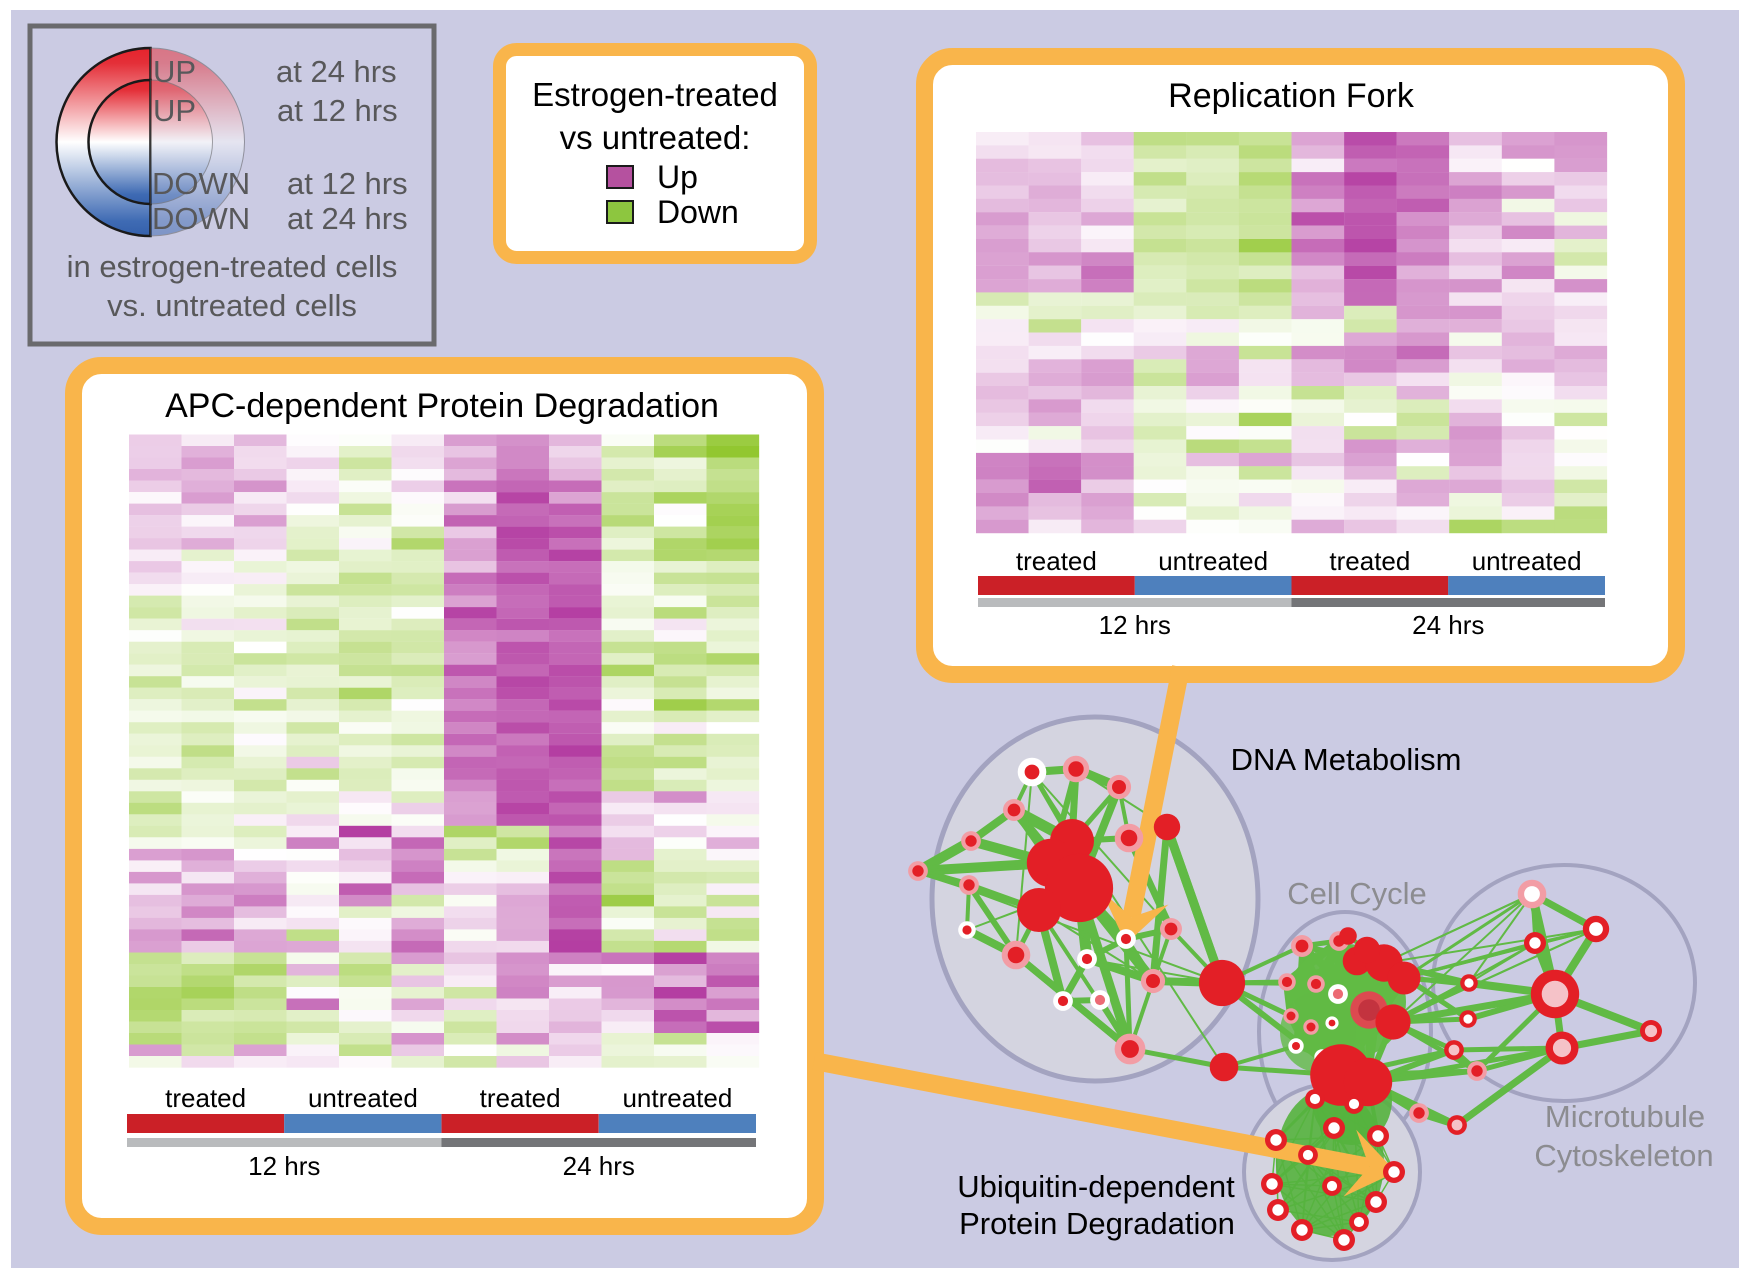 This screenshot has height=1279, width=1750. What do you see at coordinates (698, 212) in the screenshot?
I see `svg-text: Down` at bounding box center [698, 212].